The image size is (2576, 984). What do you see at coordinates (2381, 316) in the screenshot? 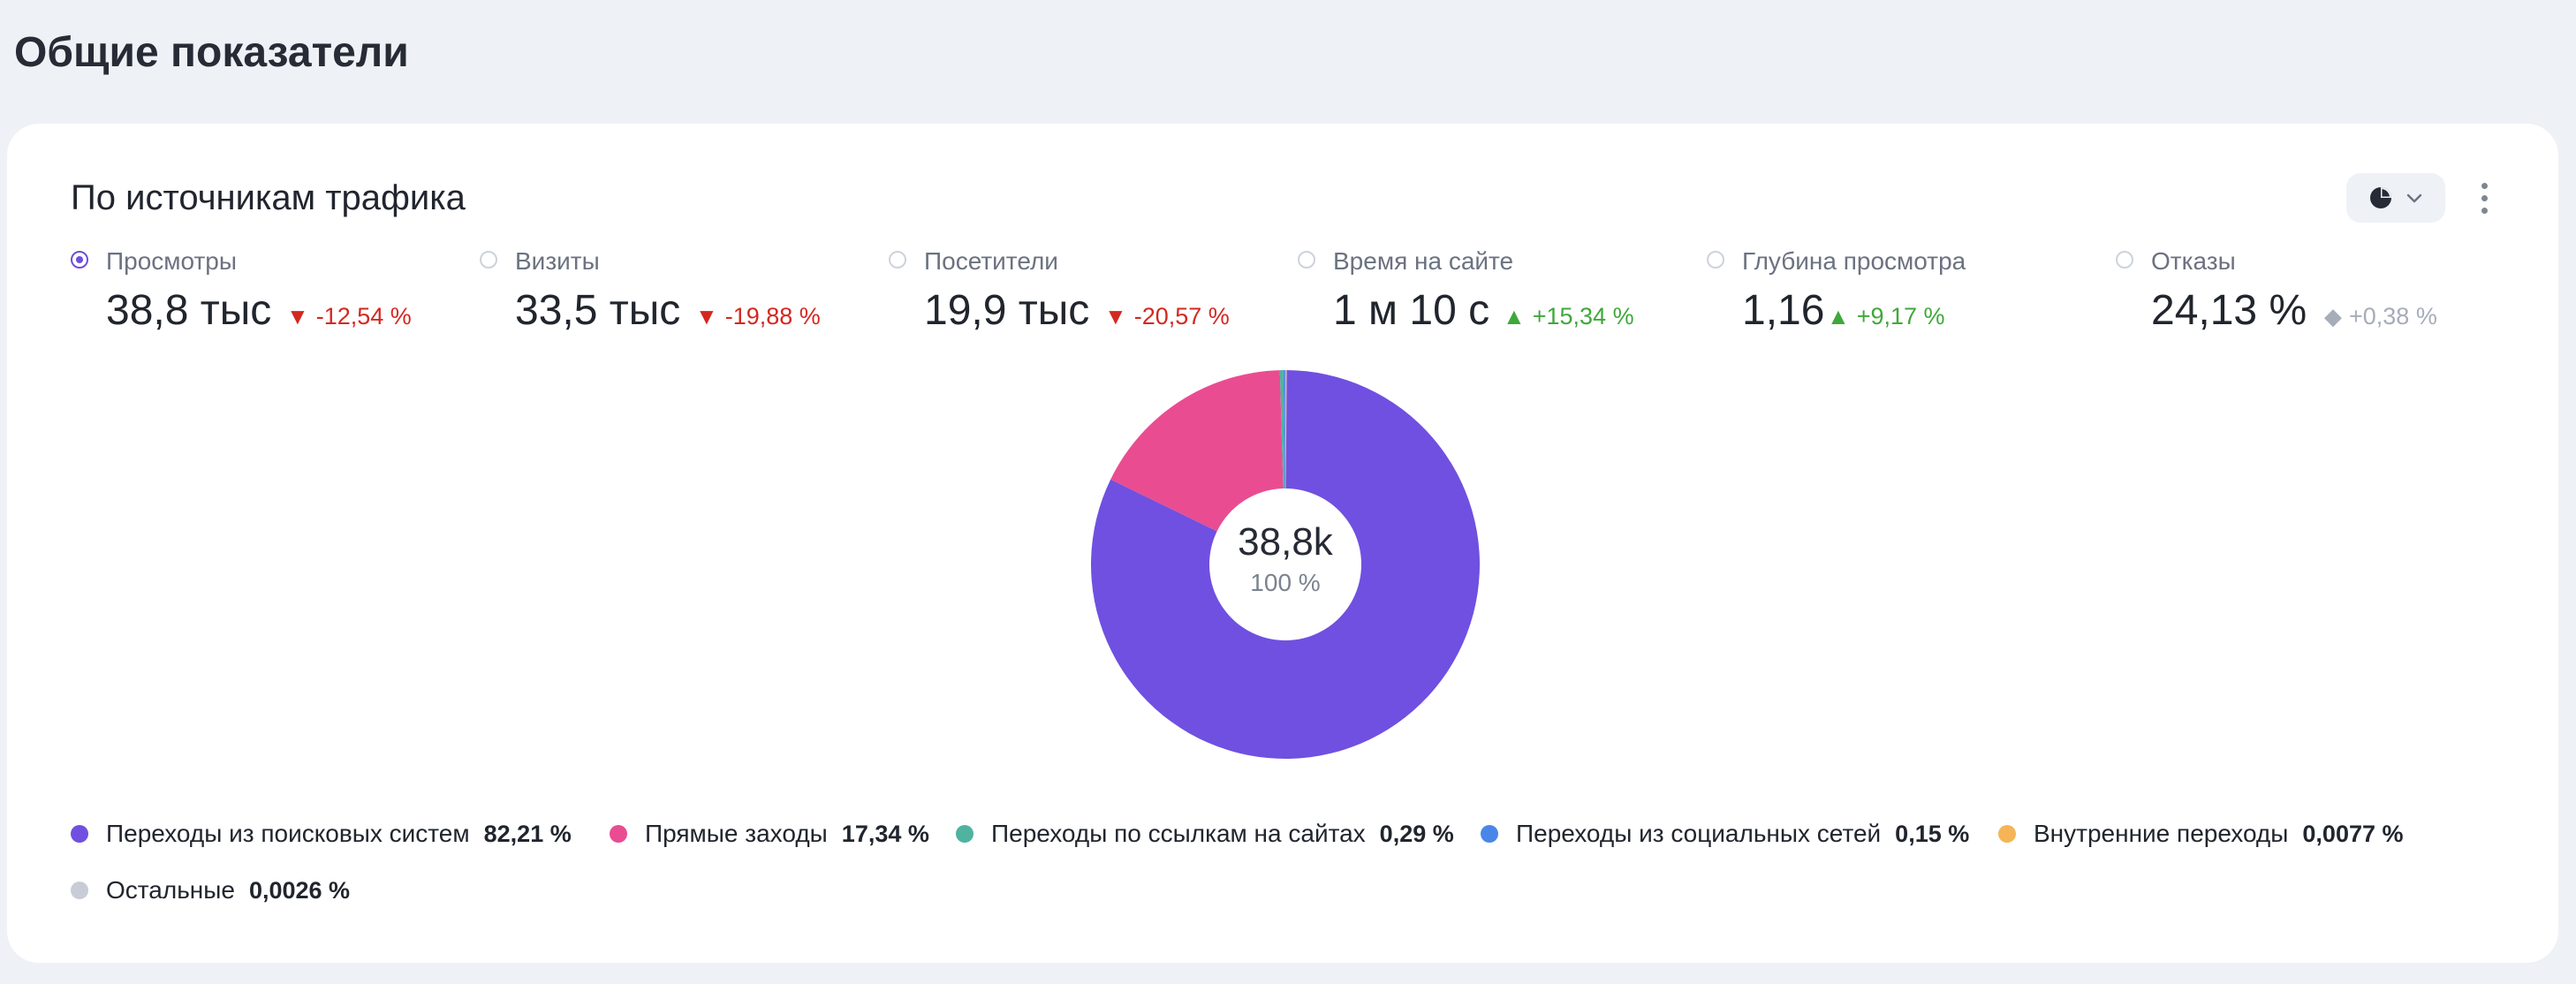
I see `metric-delta: ◆ +0,38 %` at bounding box center [2381, 316].